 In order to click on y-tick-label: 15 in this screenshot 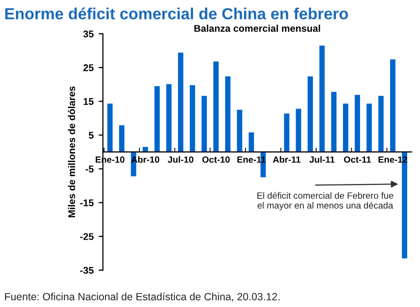, I will do `click(89, 101)`.